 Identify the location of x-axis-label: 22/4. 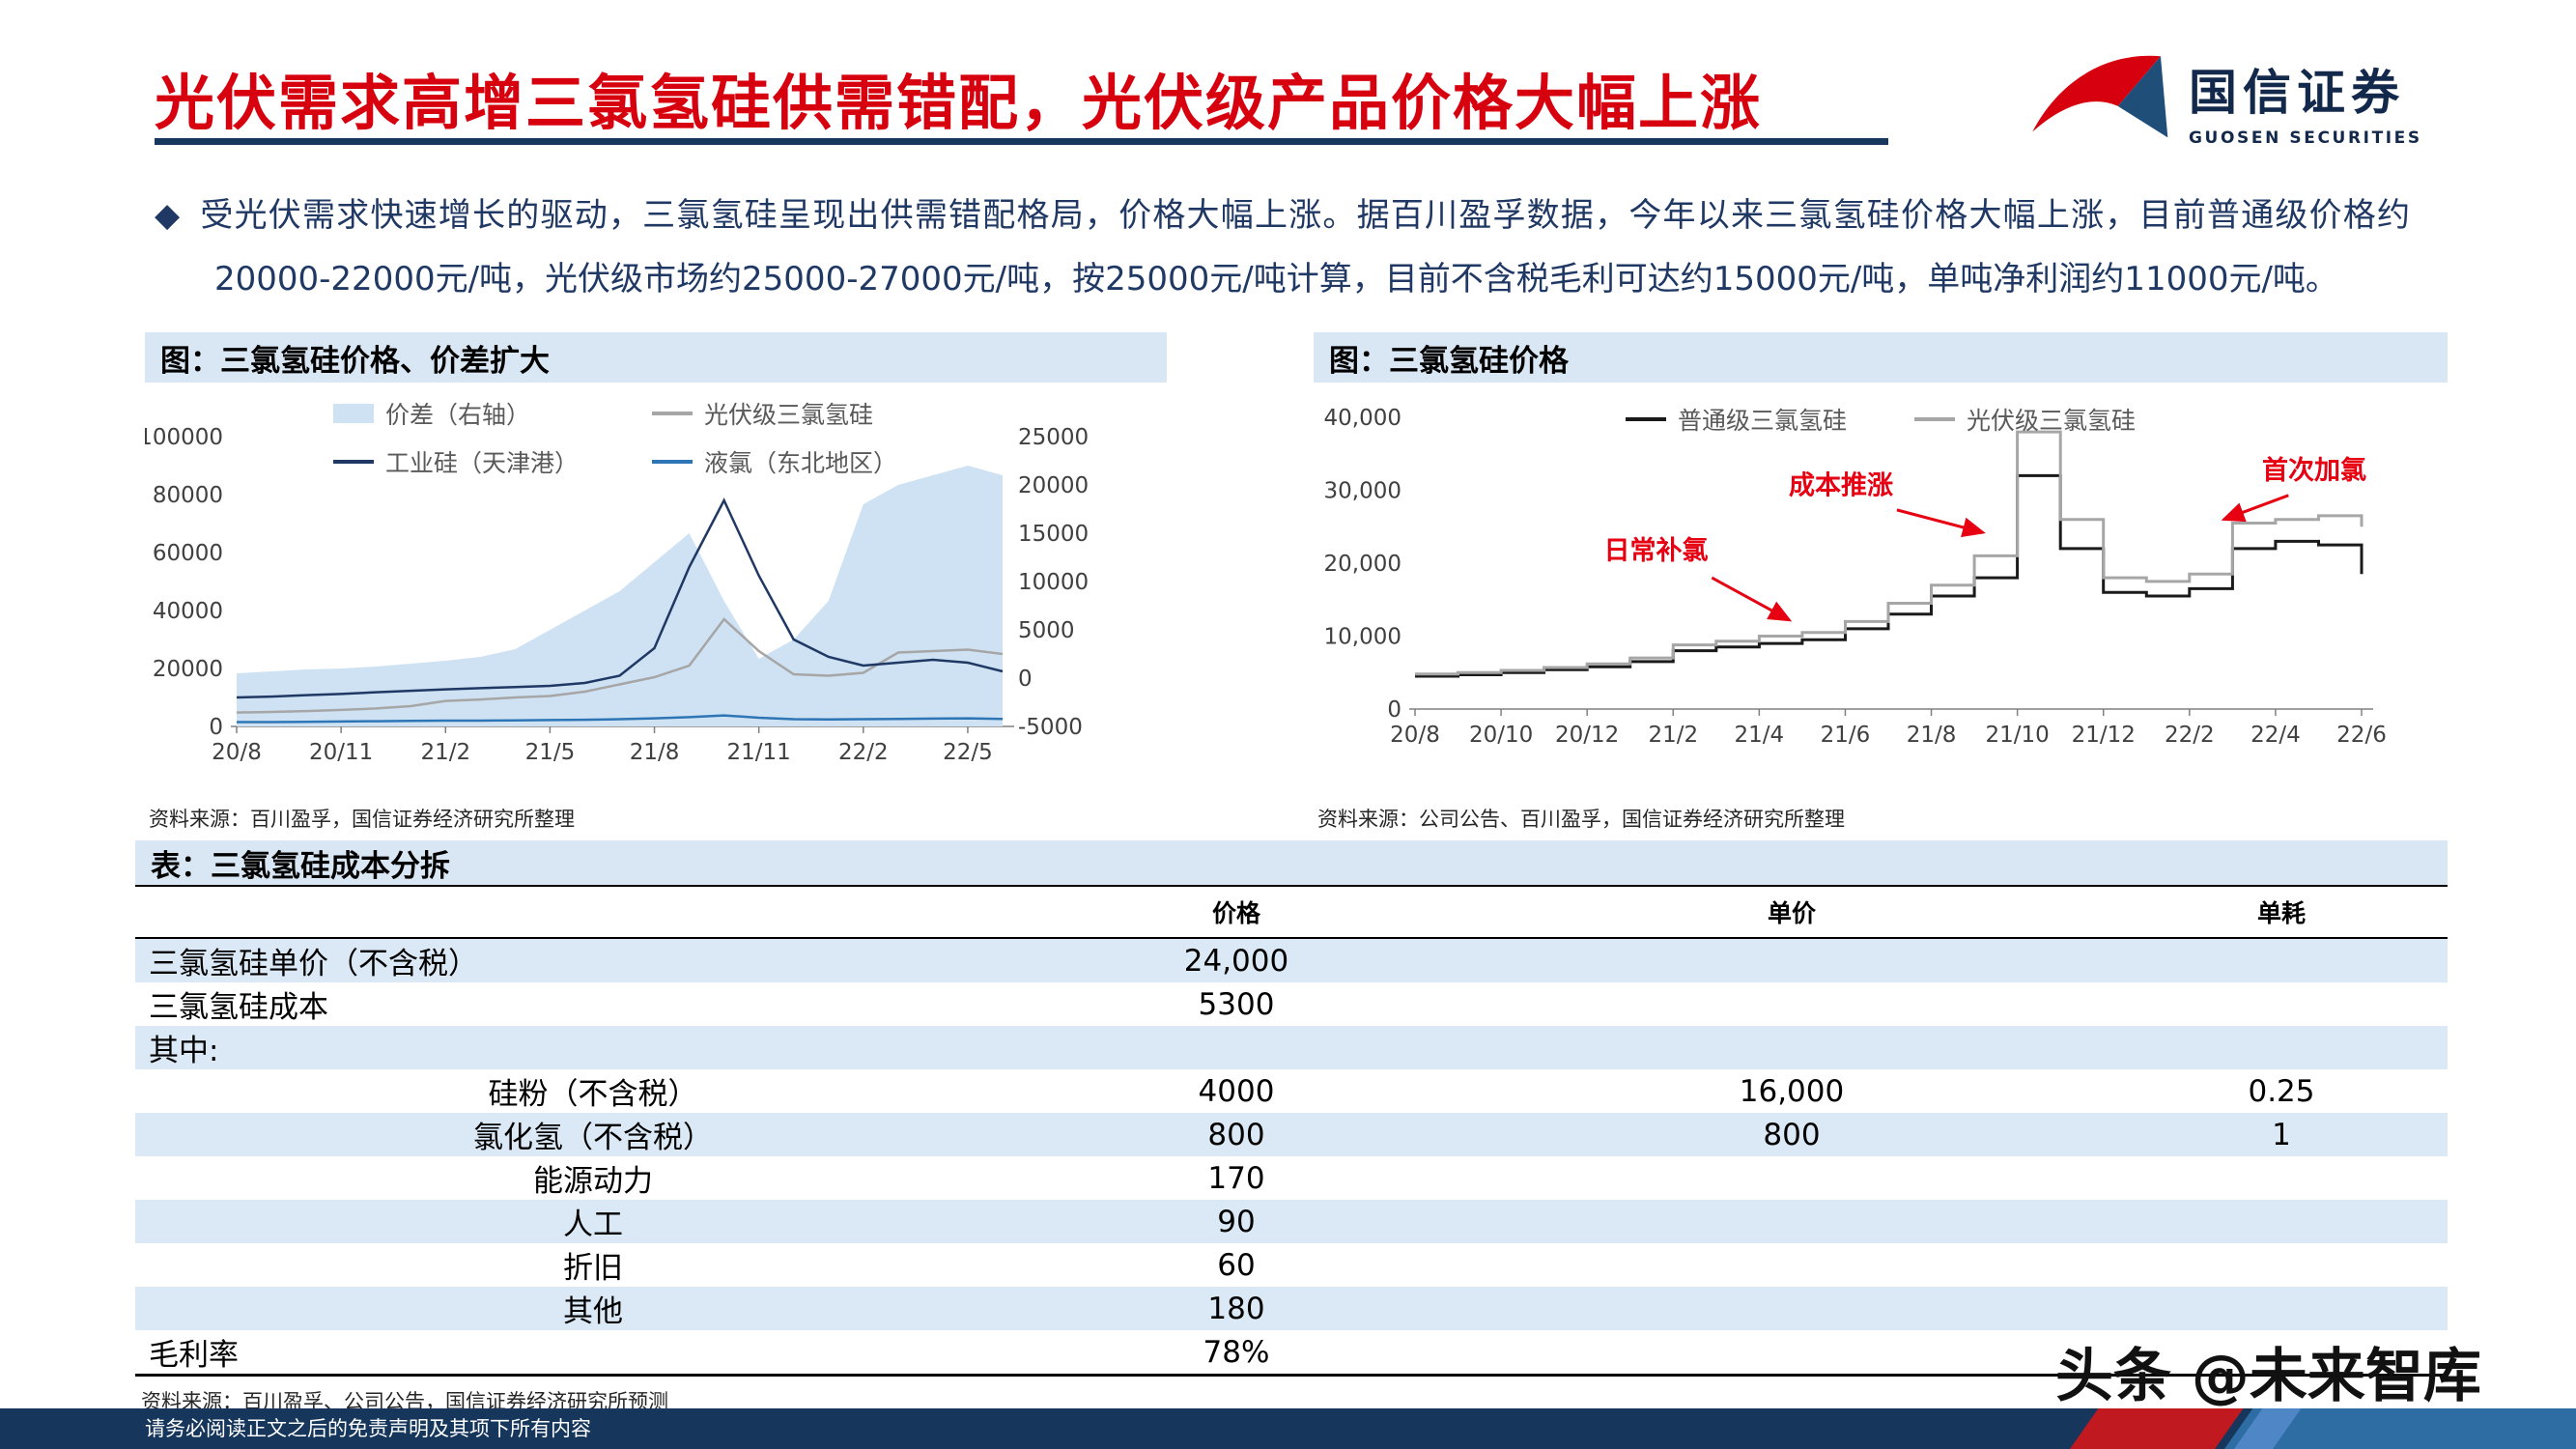
(2275, 735).